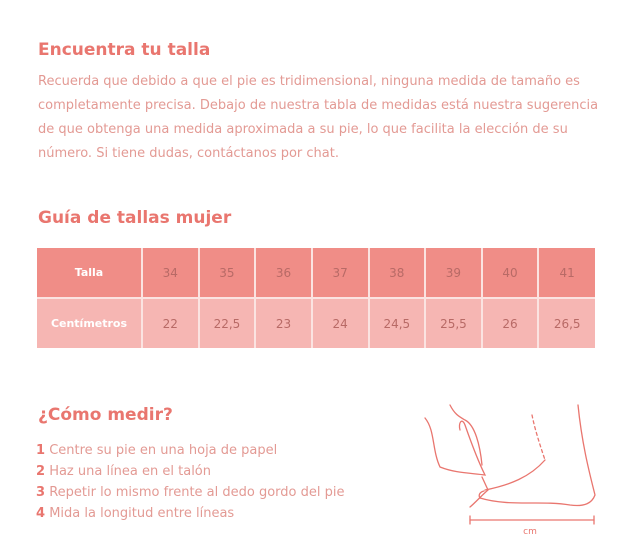  Describe the element at coordinates (339, 323) in the screenshot. I see `cm-cell: 24` at that location.